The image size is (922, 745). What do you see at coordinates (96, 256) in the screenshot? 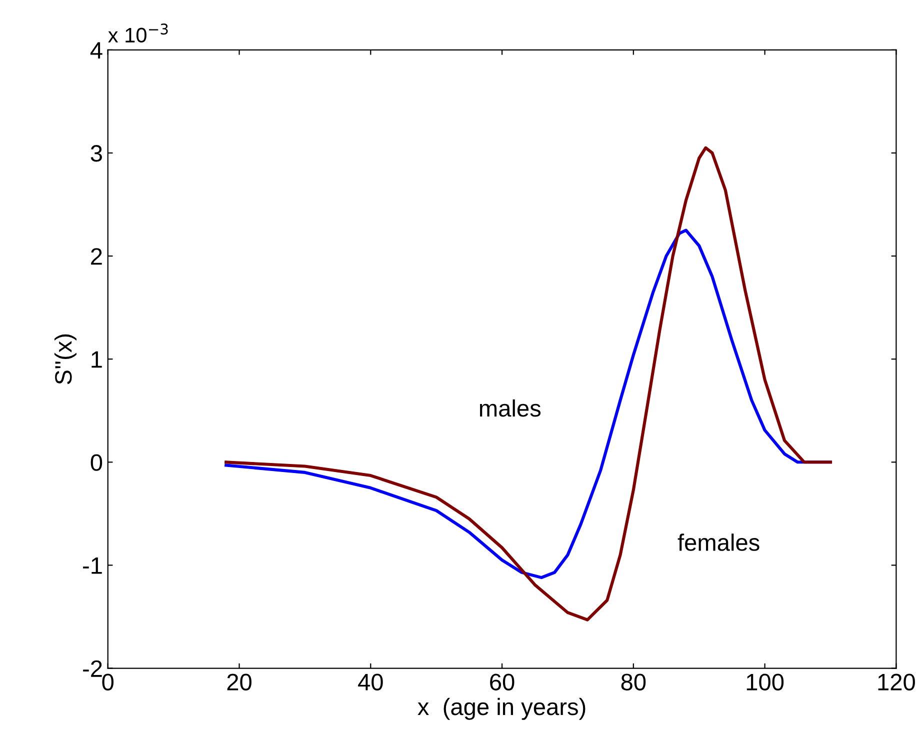
I see `y-tick-label: 2` at bounding box center [96, 256].